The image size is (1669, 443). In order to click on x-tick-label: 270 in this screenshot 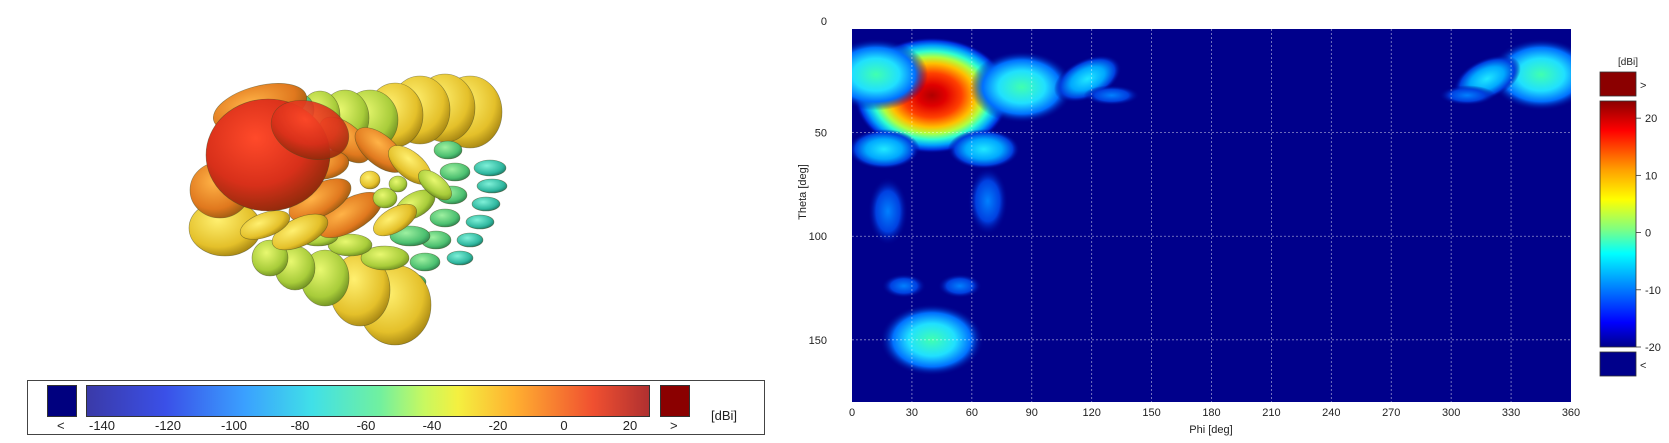, I will do `click(1391, 413)`.